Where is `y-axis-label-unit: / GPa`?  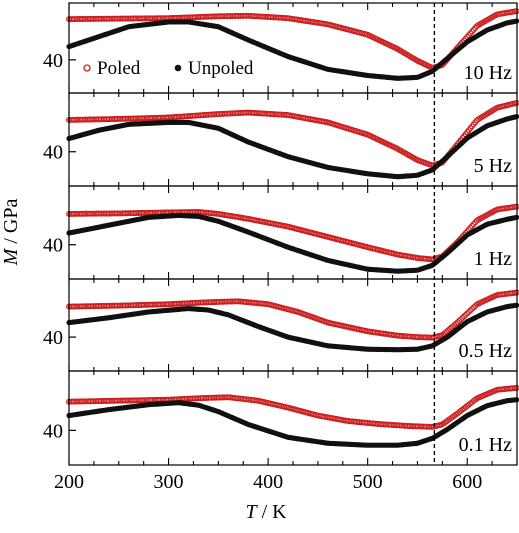
y-axis-label-unit: / GPa is located at coordinates (11, 224).